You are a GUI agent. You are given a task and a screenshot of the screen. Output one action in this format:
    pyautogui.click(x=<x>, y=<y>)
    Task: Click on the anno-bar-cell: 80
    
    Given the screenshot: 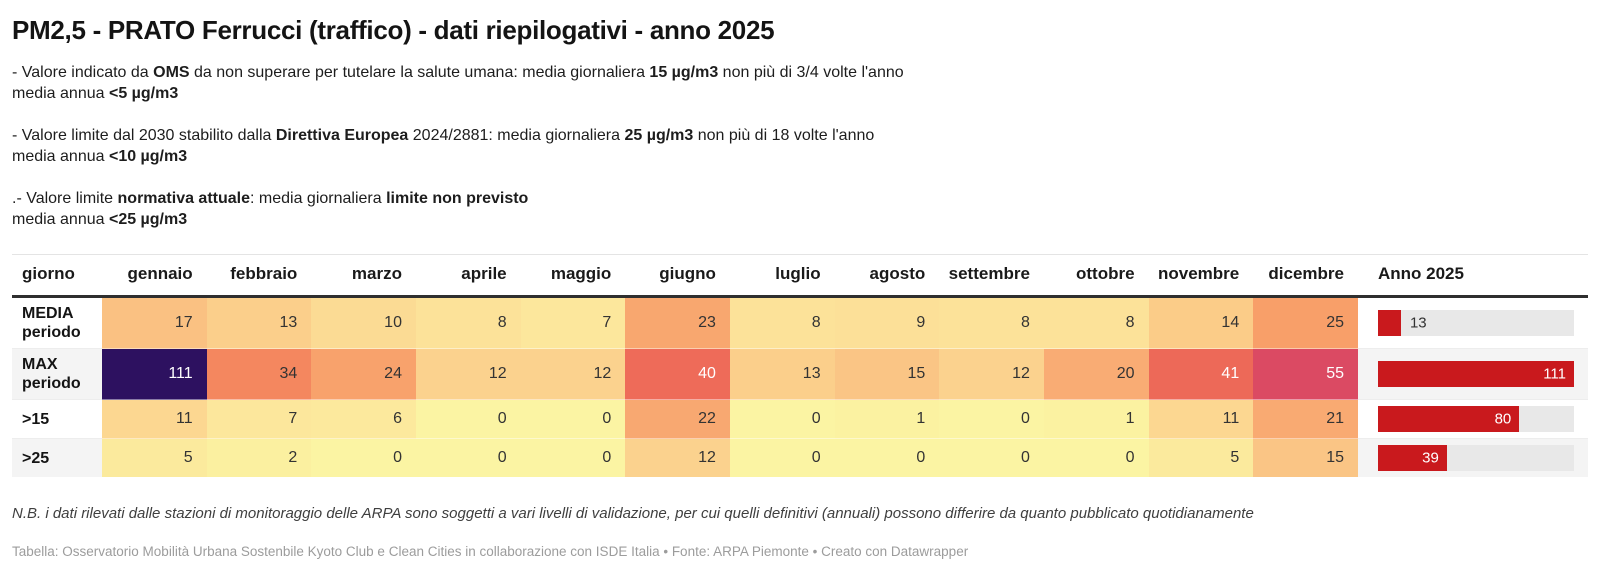 What is the action you would take?
    pyautogui.click(x=1473, y=419)
    